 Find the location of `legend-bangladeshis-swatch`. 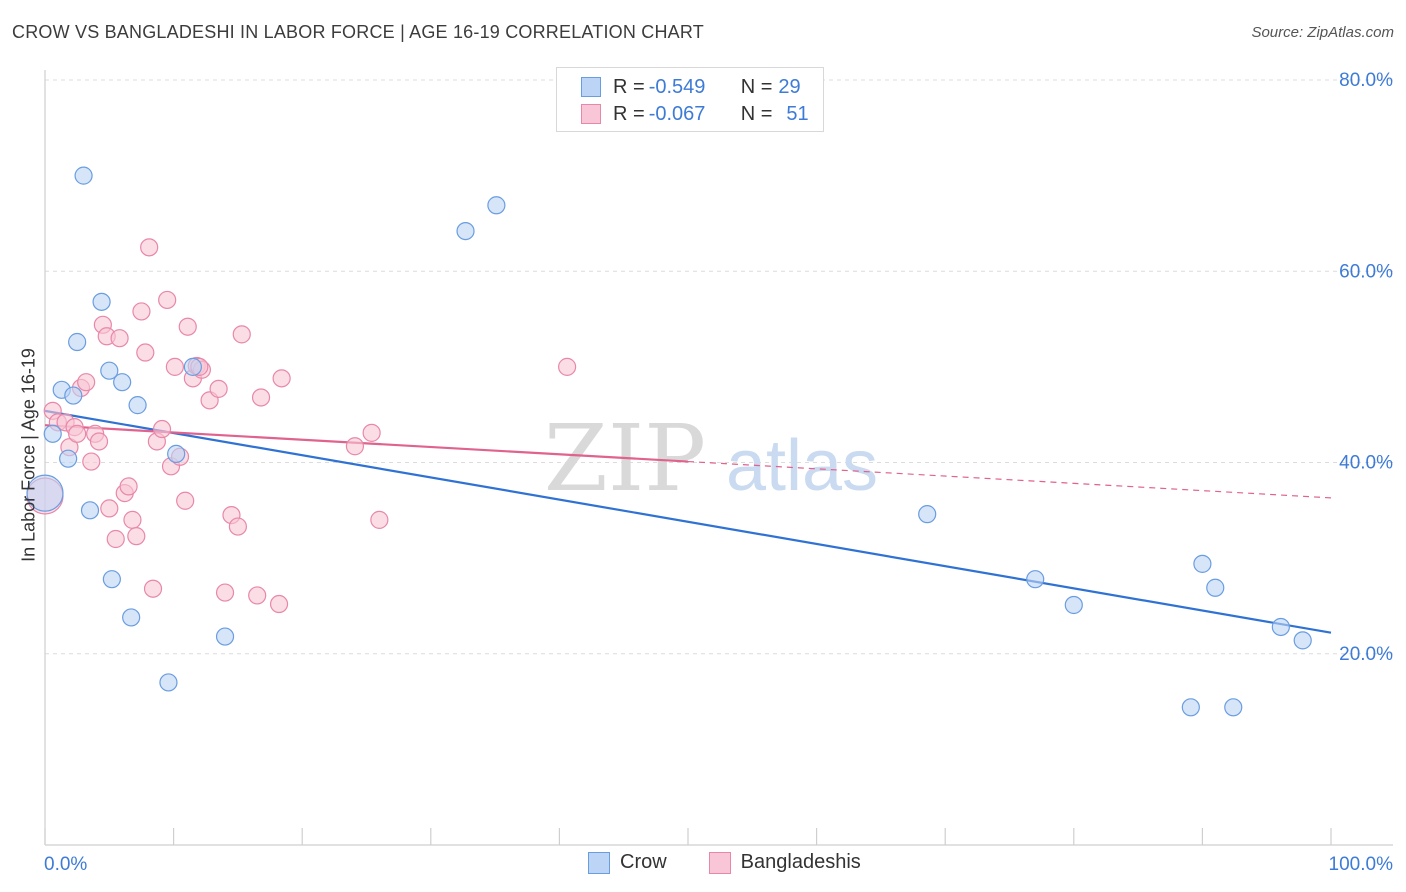

legend-bangladeshis-swatch is located at coordinates (719, 862).